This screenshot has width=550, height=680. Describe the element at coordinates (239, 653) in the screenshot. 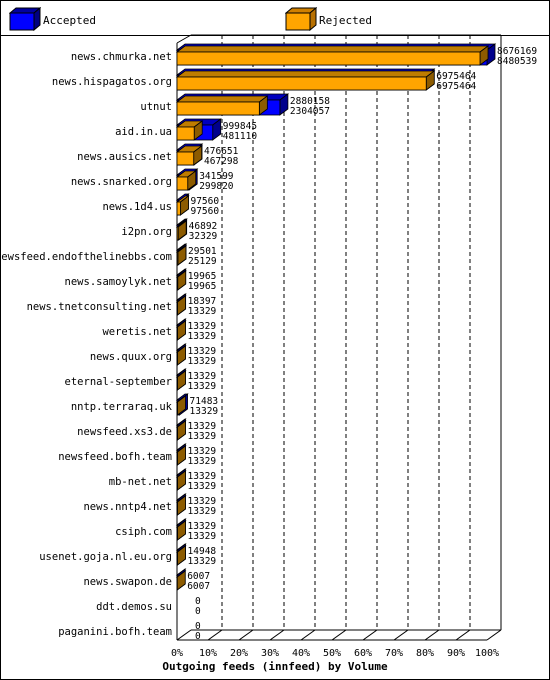

I see `x-tick-label: 20%` at that location.